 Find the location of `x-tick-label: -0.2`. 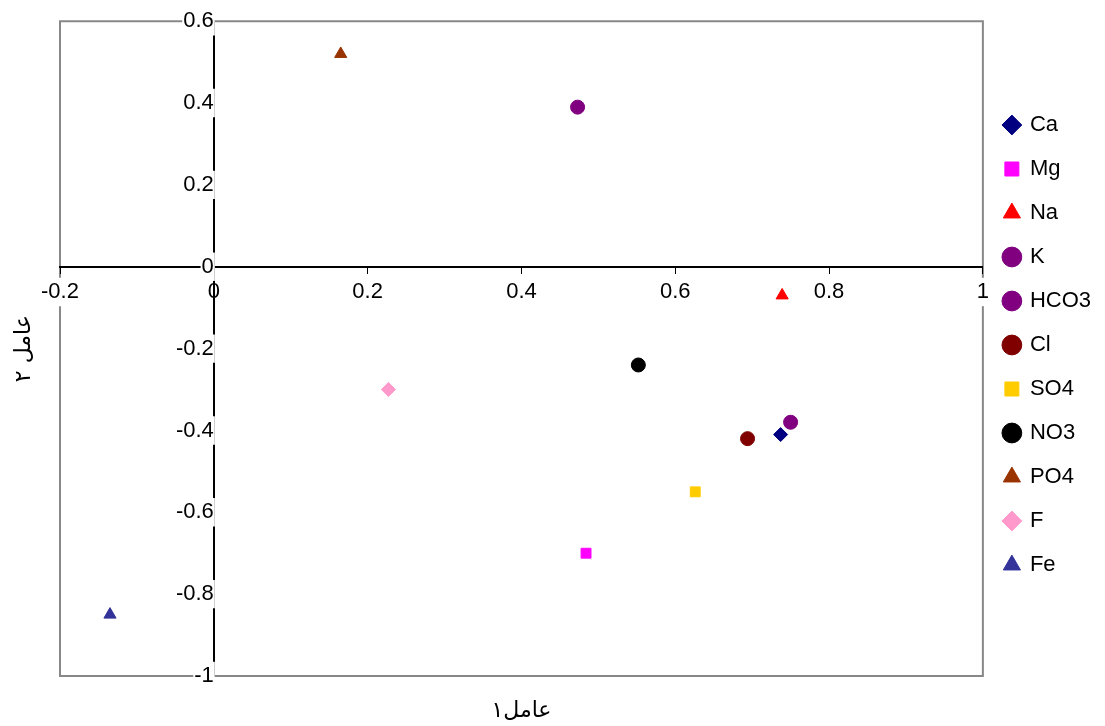

x-tick-label: -0.2 is located at coordinates (60, 291).